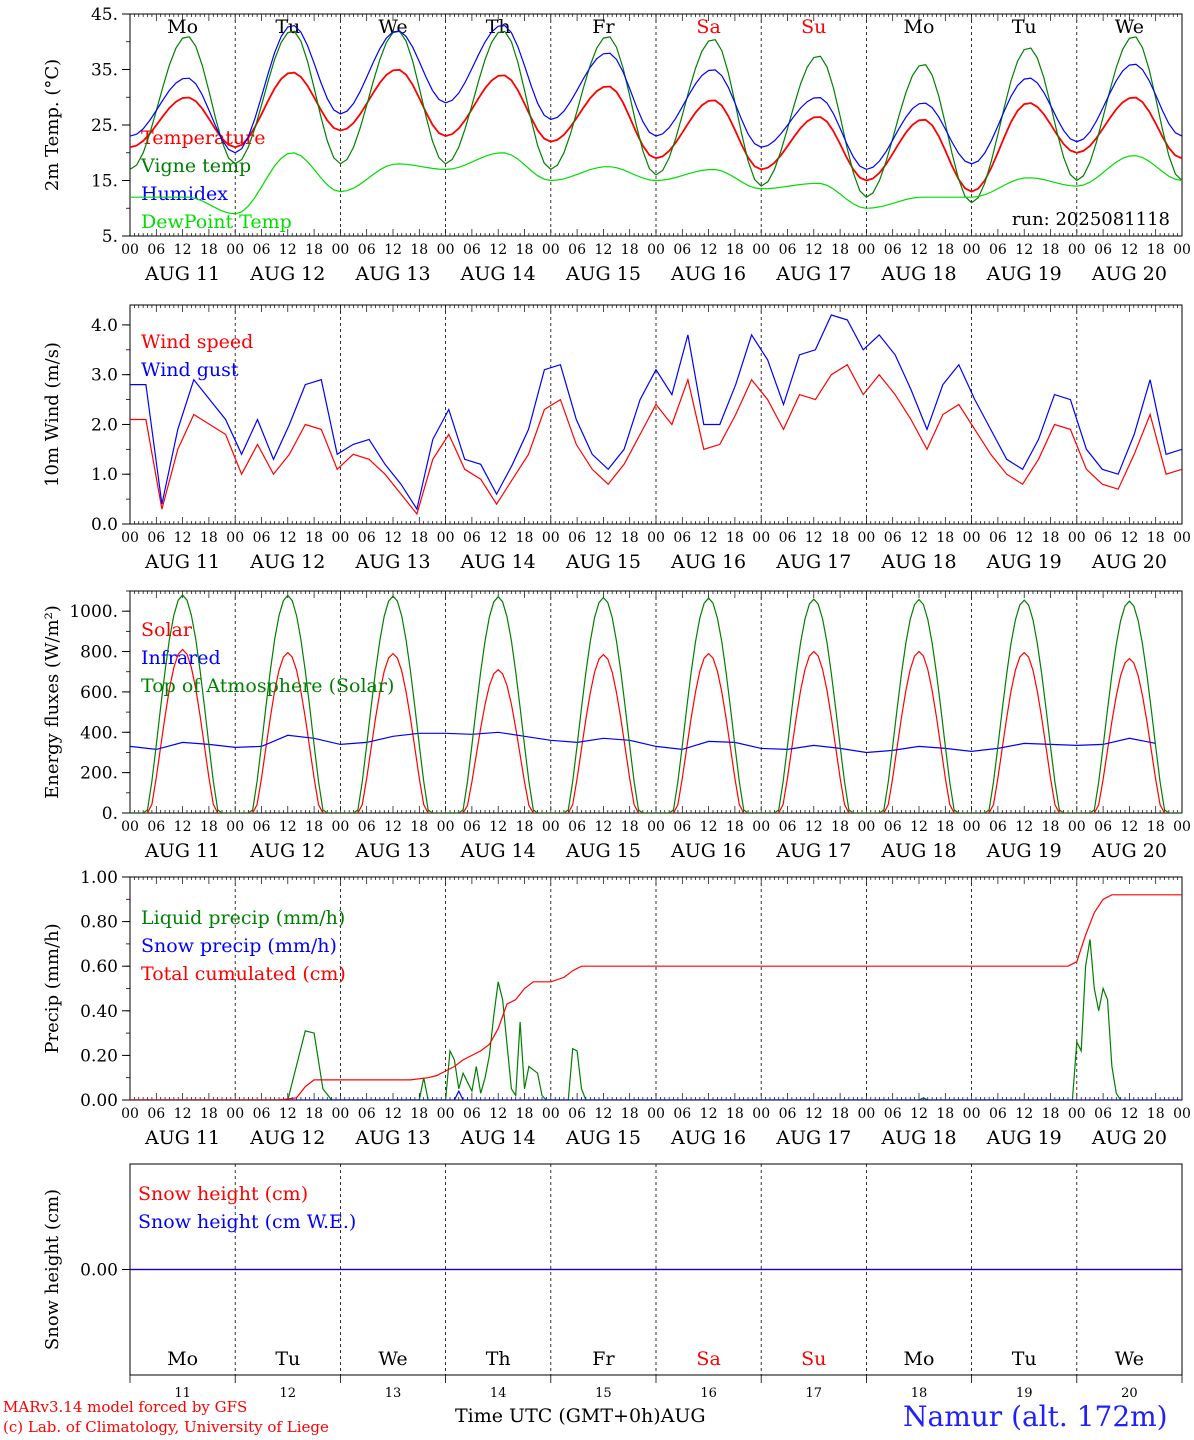 Image resolution: width=1194 pixels, height=1440 pixels. What do you see at coordinates (708, 27) in the screenshot?
I see `day-name: Sa` at bounding box center [708, 27].